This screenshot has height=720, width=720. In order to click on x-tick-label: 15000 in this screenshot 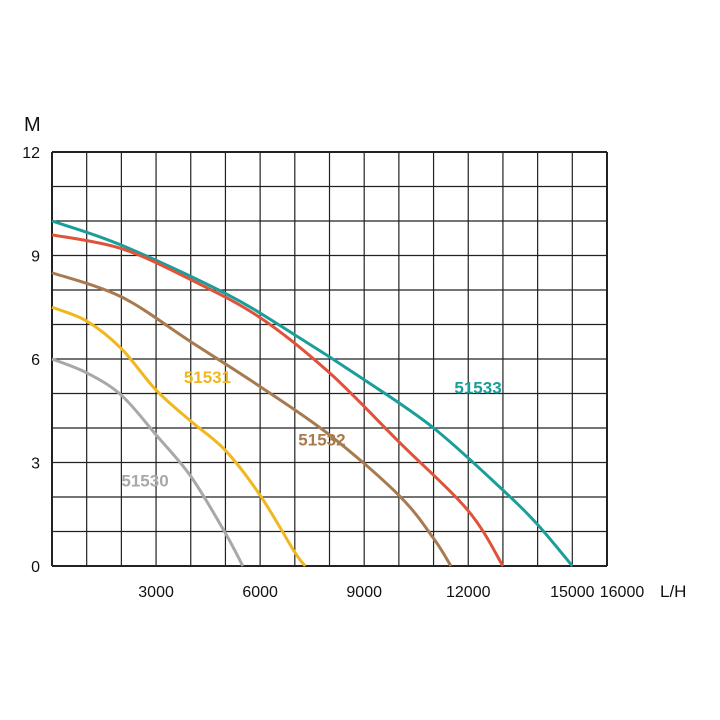, I will do `click(572, 592)`.